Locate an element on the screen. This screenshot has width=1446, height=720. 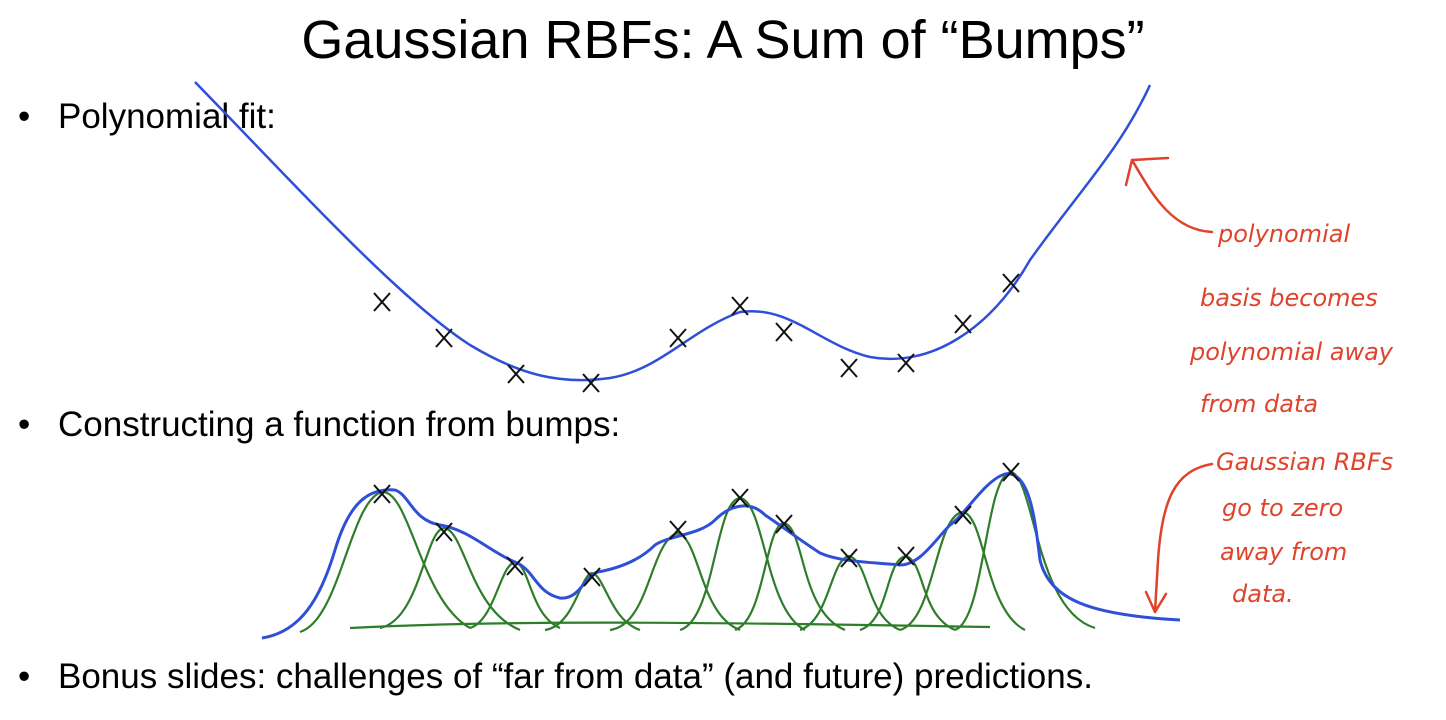
svg-text: from data is located at coordinates (1259, 404).